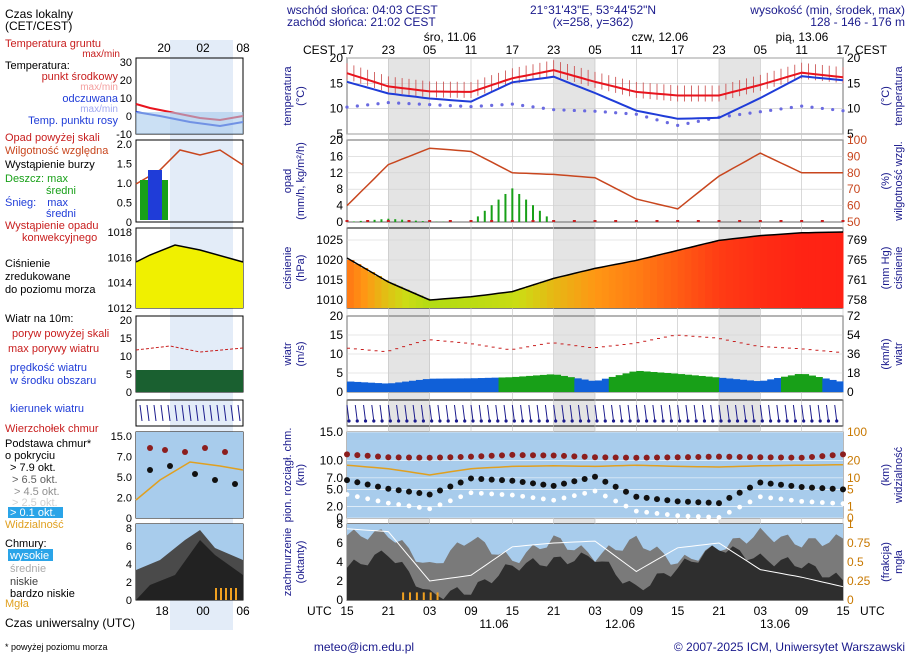 Image resolution: width=910 pixels, height=660 pixels. I want to click on humidity-line, so click(594, 178).